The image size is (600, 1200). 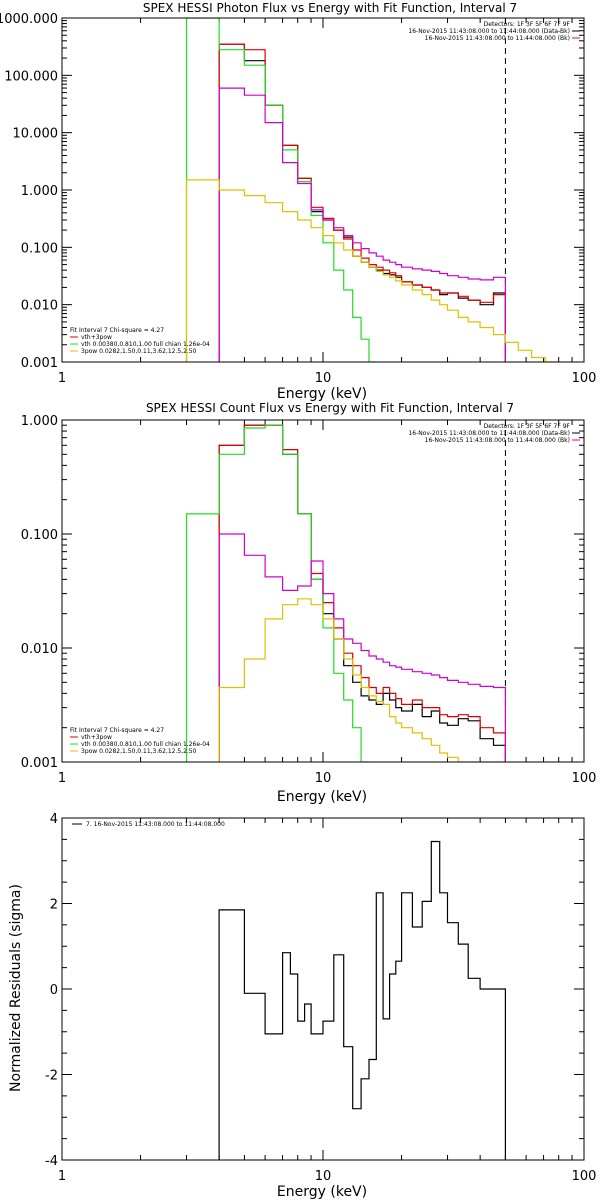 I want to click on series-group, so click(x=362, y=1000).